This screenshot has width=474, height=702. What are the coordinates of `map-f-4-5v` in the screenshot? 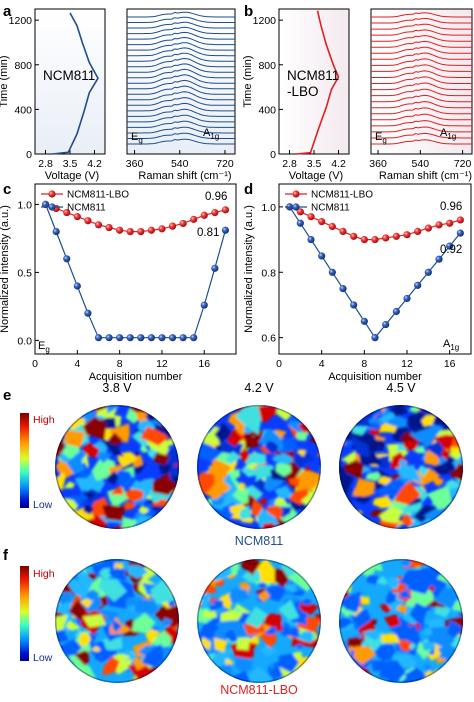 It's located at (404, 622).